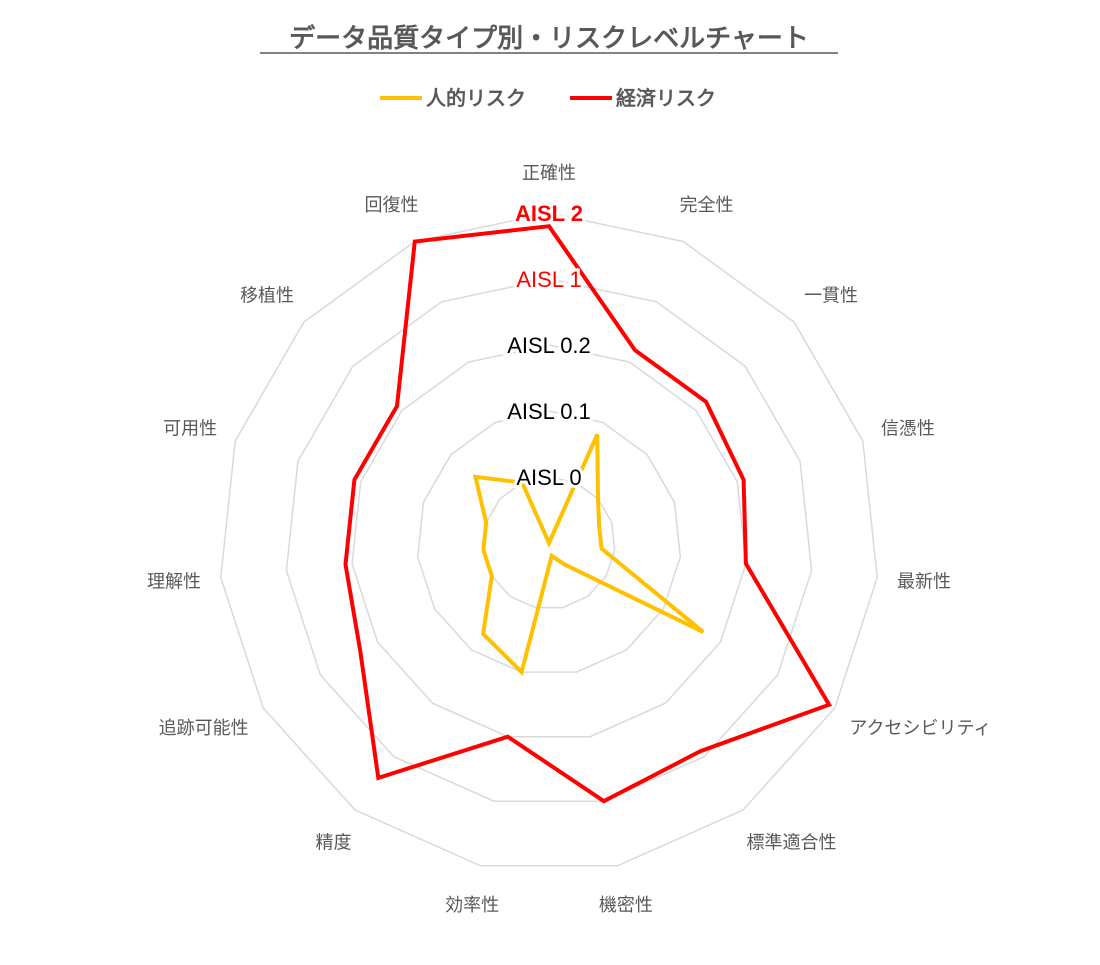  Describe the element at coordinates (626, 905) in the screenshot. I see `axis-label-7: 機密性` at that location.